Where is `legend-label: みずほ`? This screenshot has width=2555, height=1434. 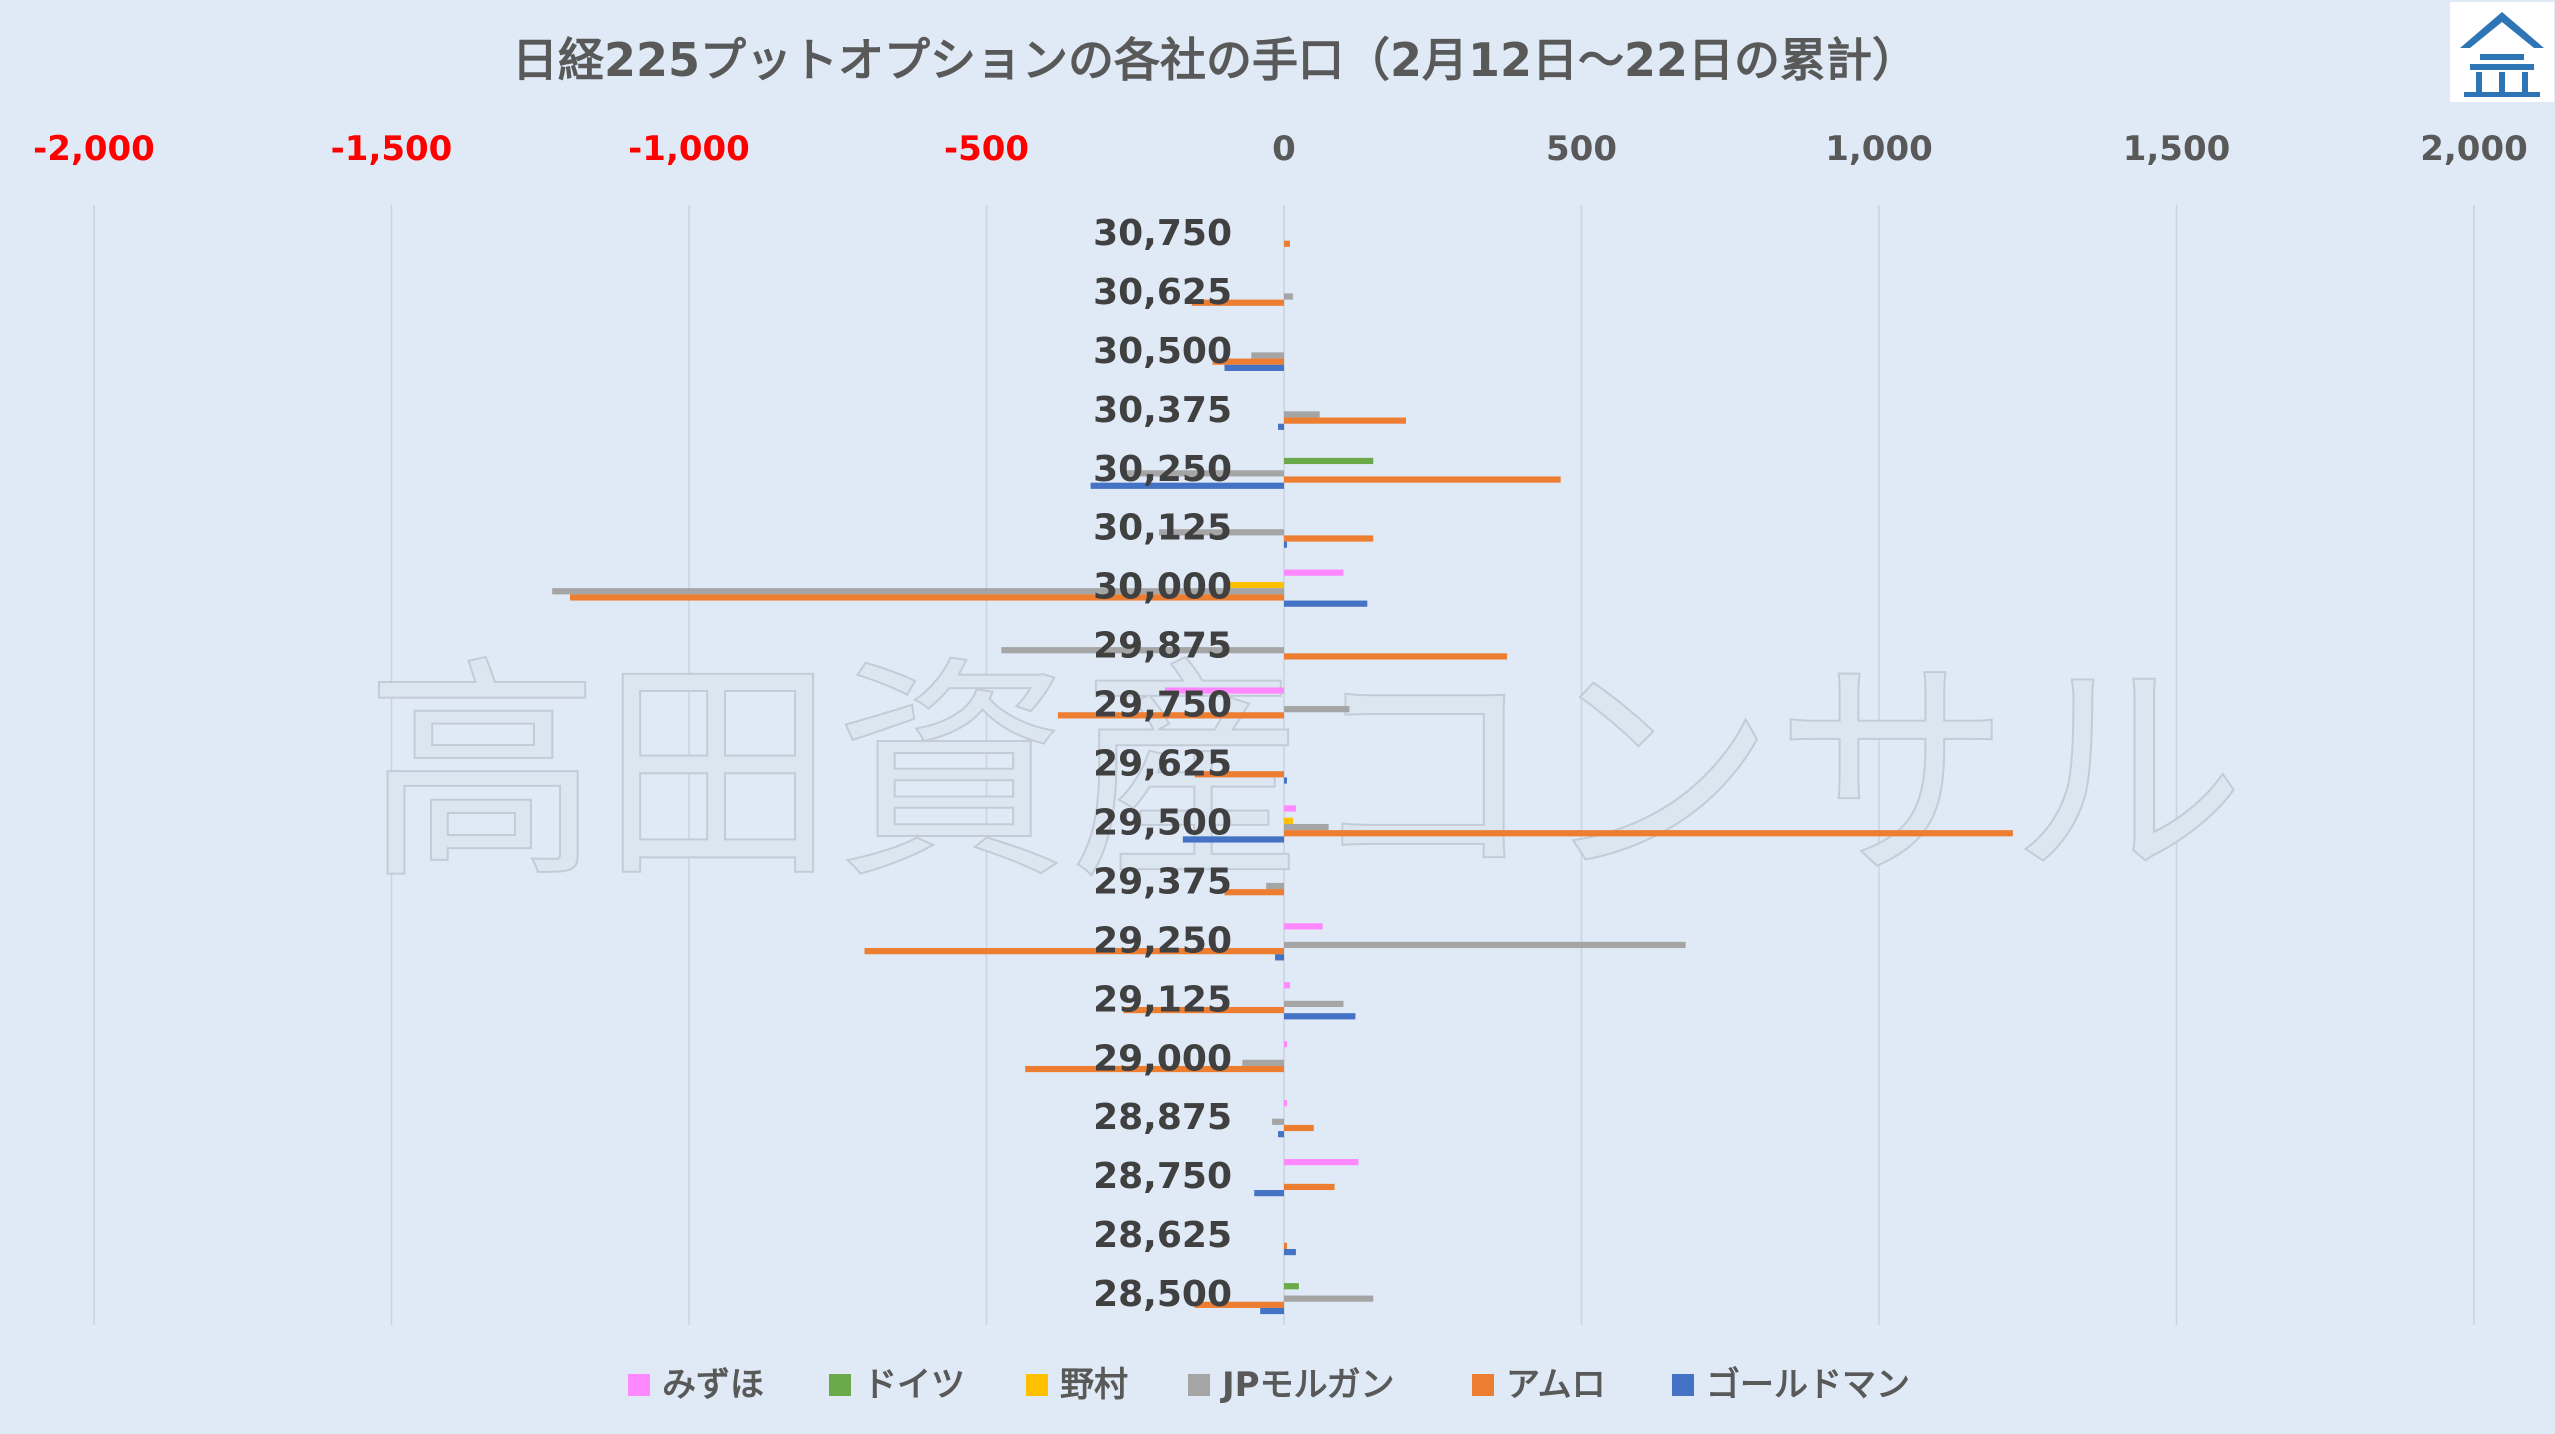
legend-label: みずほ is located at coordinates (713, 1385).